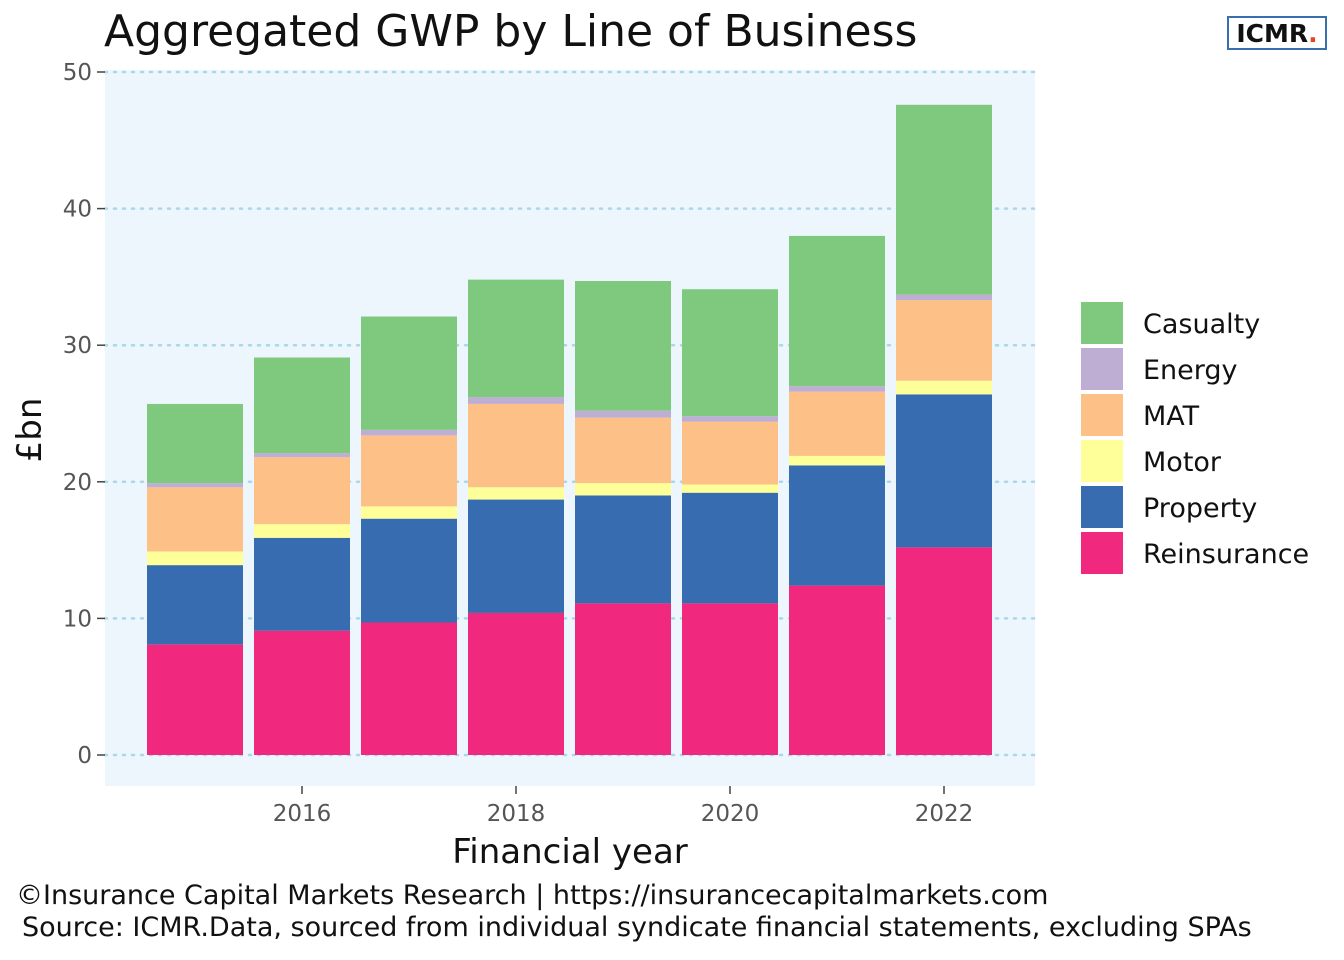 The image size is (1344, 960). What do you see at coordinates (409, 570) in the screenshot?
I see `bar-property-2017` at bounding box center [409, 570].